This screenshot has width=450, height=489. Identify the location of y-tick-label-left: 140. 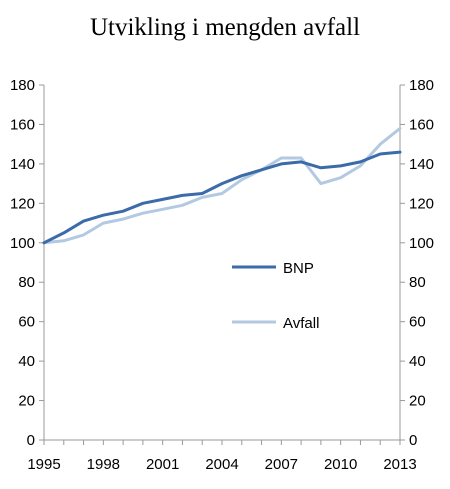
(22, 164).